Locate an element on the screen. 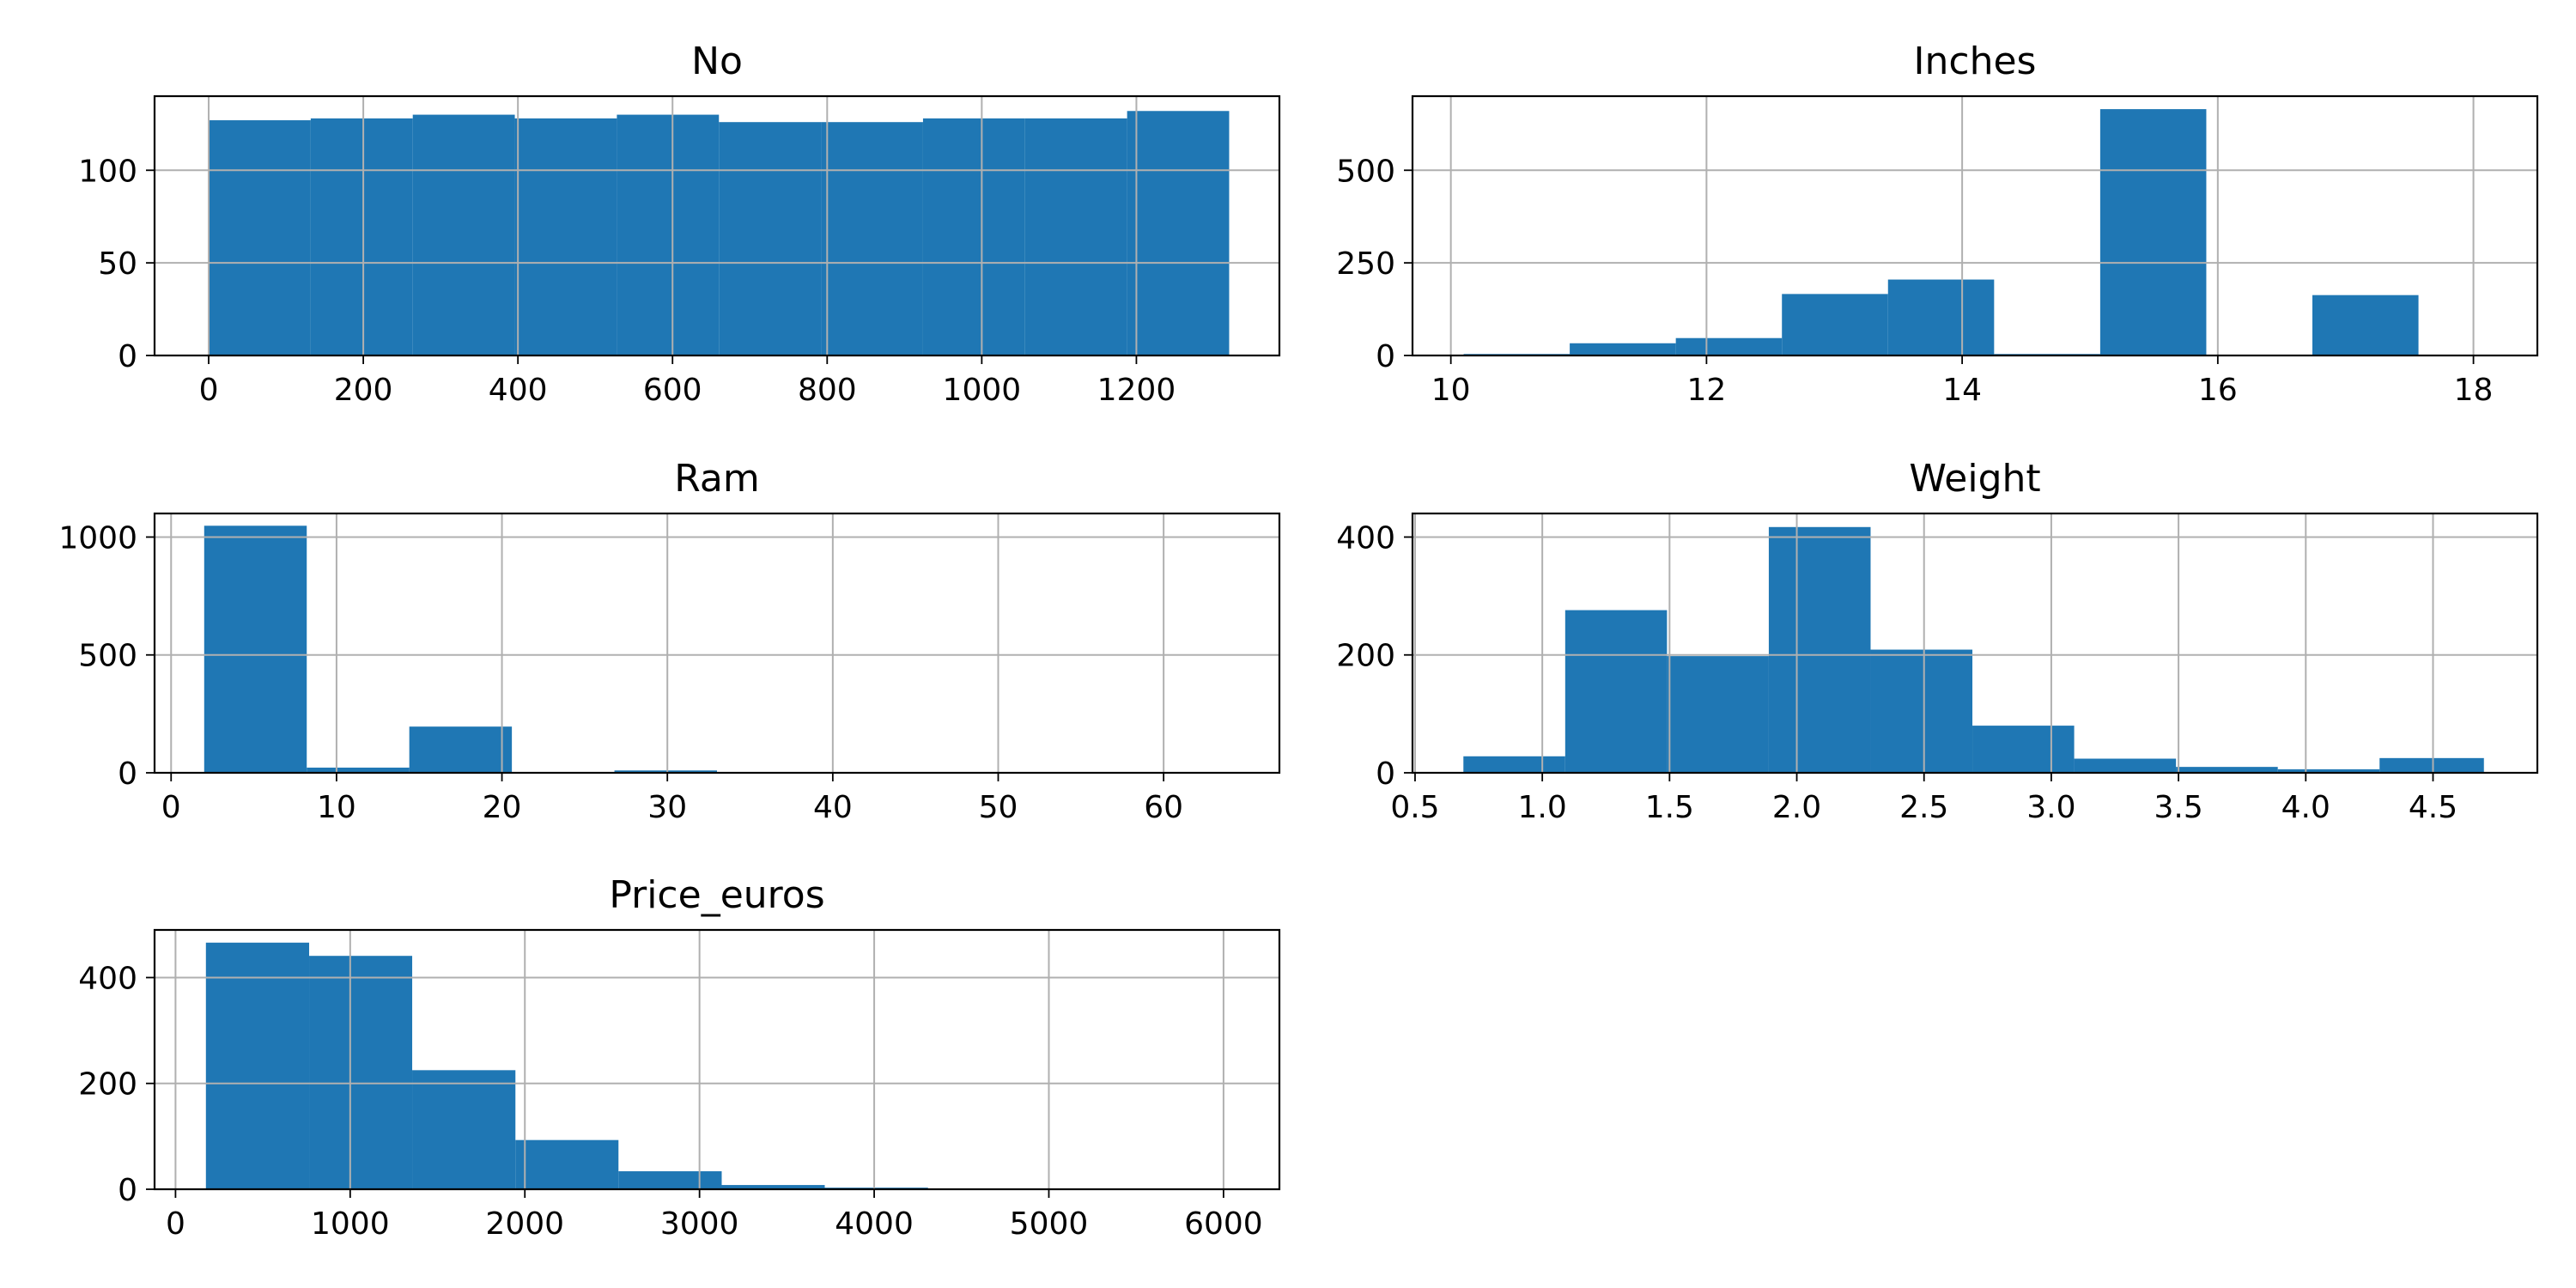 This screenshot has width=2576, height=1288. price-euros-x-tick-label: 5000 is located at coordinates (1049, 1224).